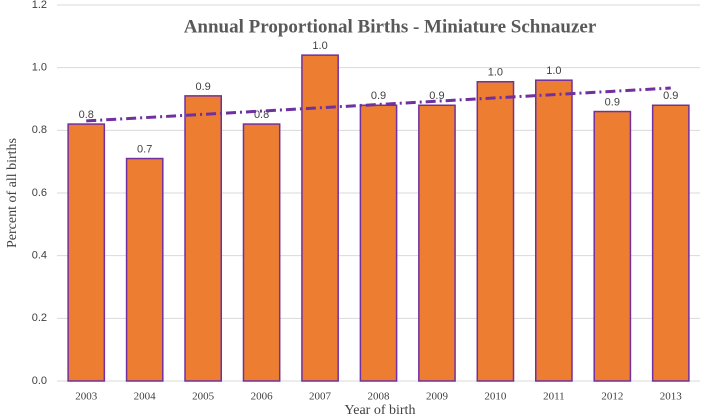 The width and height of the screenshot is (709, 419). I want to click on x-tick-label: 2013, so click(671, 397).